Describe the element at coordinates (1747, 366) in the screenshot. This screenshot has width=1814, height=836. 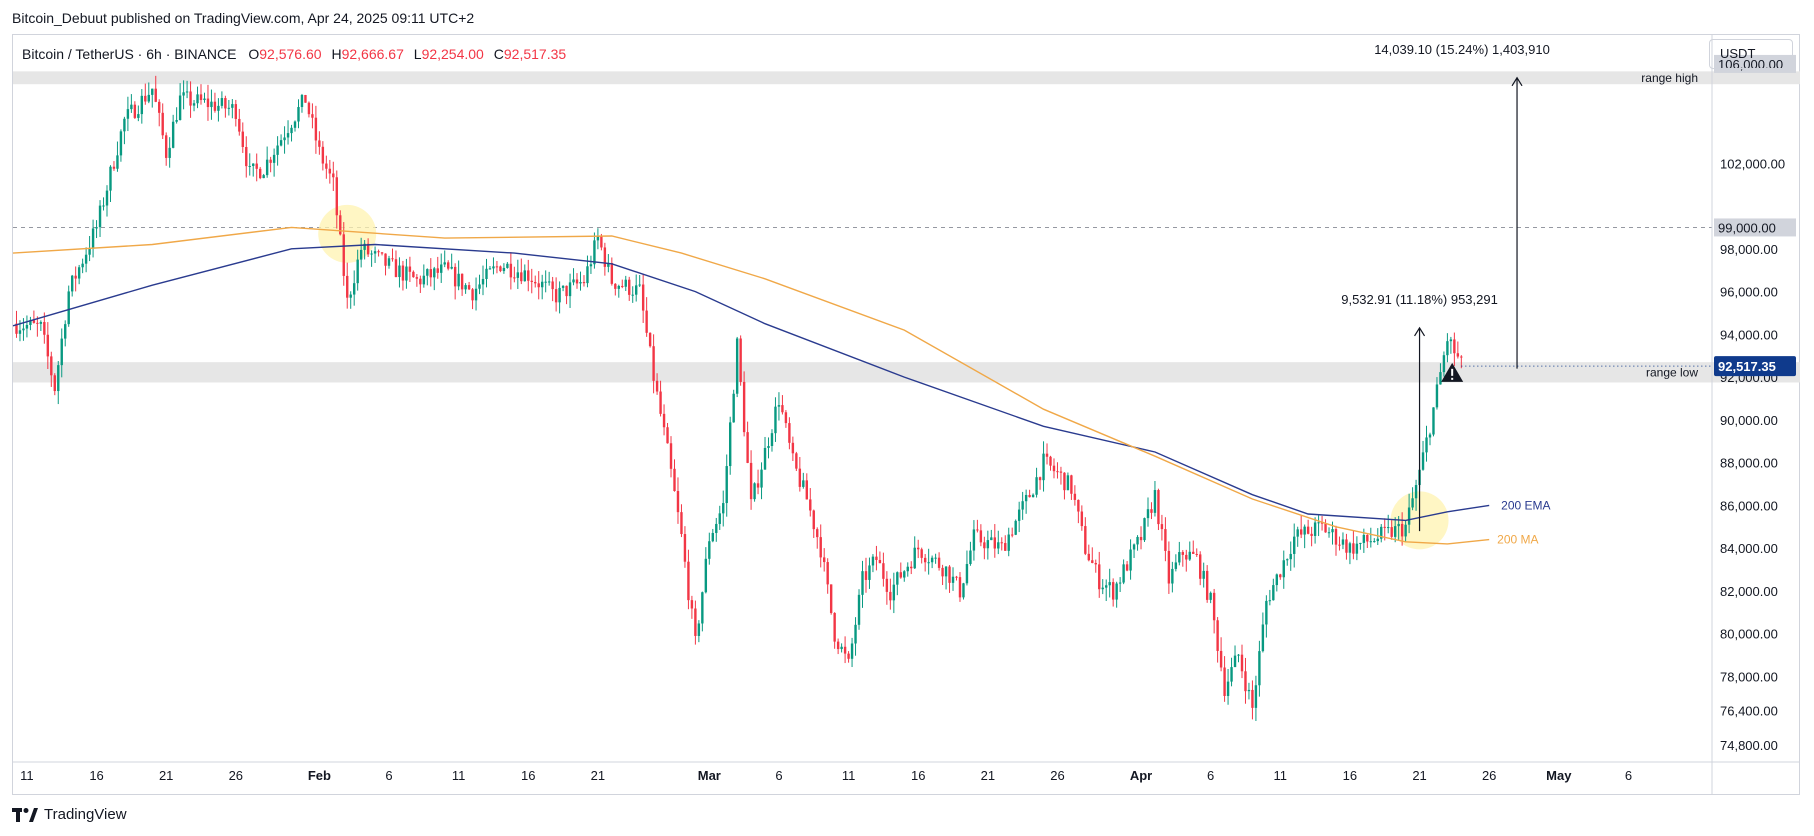
I see `current-price-label: 92,517.35` at that location.